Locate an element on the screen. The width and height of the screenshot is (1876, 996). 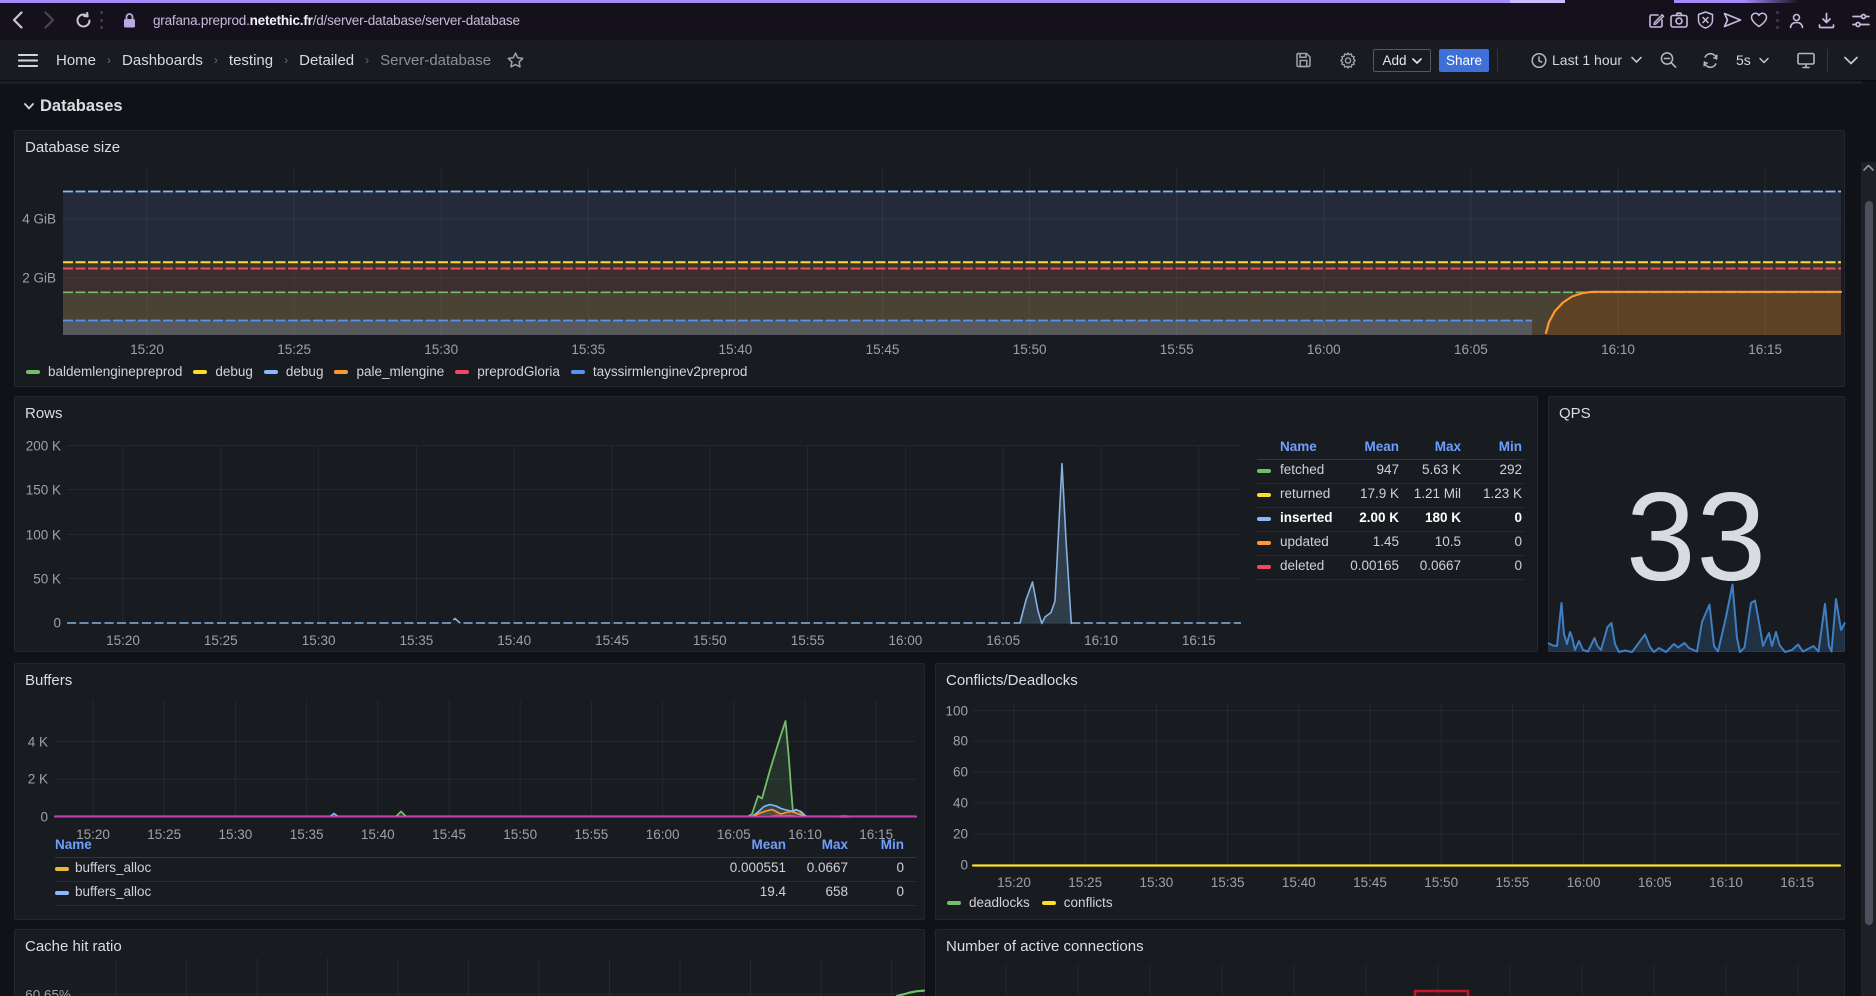
panel-title: Conflicts/Deadlocks is located at coordinates (1012, 680).